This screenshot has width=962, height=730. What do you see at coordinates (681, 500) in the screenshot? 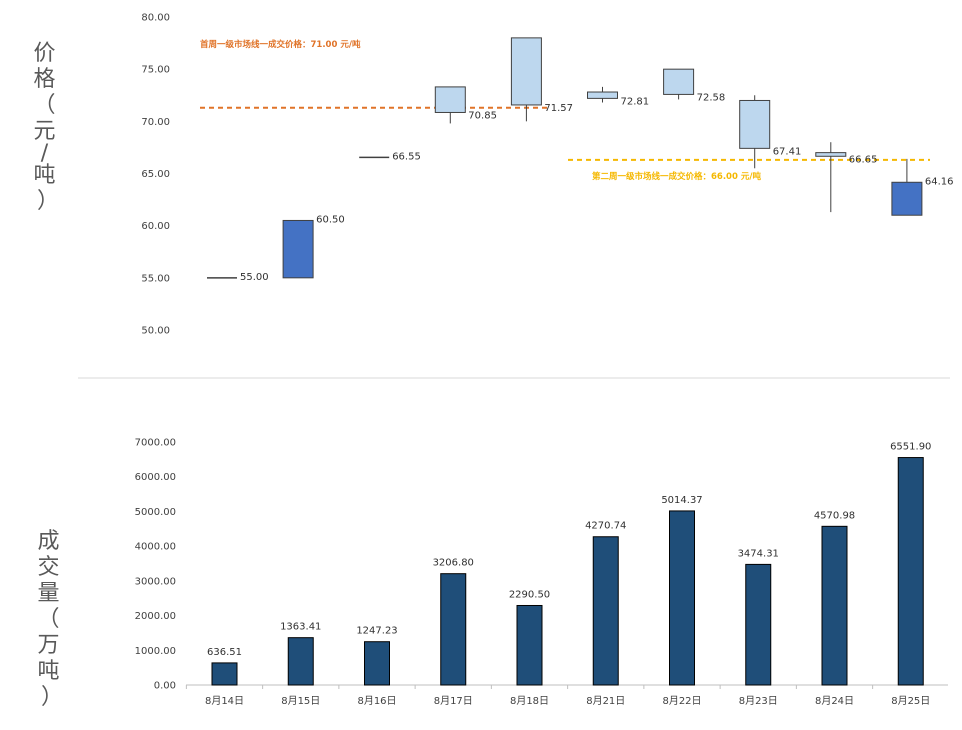
I see `volume-value-label: 5014.37` at bounding box center [681, 500].